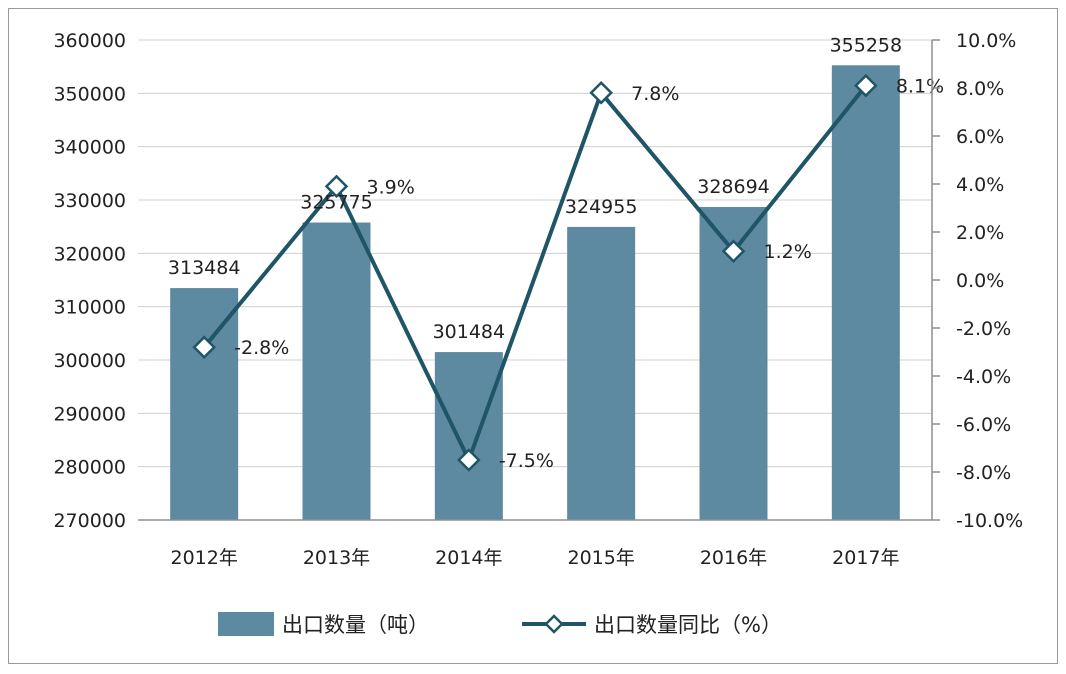 The width and height of the screenshot is (1066, 674). Describe the element at coordinates (89, 361) in the screenshot. I see `y-left-tick-label: 300000` at that location.